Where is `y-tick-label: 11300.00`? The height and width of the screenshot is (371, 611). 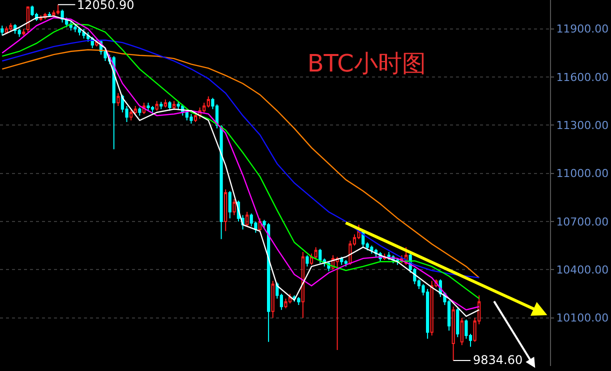 y-tick-label: 11300.00 is located at coordinates (582, 125).